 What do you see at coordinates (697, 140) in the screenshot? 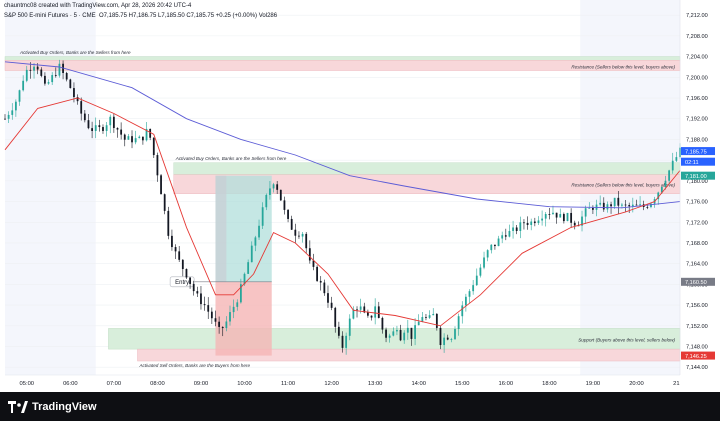
I see `price-tick-label: 7,188.00` at bounding box center [697, 140].